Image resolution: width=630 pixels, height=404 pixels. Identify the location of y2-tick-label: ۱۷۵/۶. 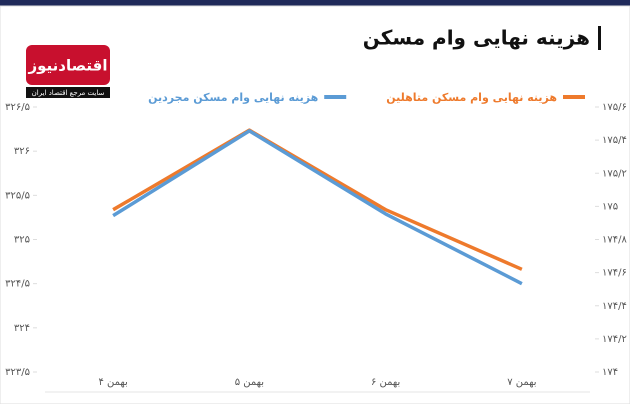
(614, 107).